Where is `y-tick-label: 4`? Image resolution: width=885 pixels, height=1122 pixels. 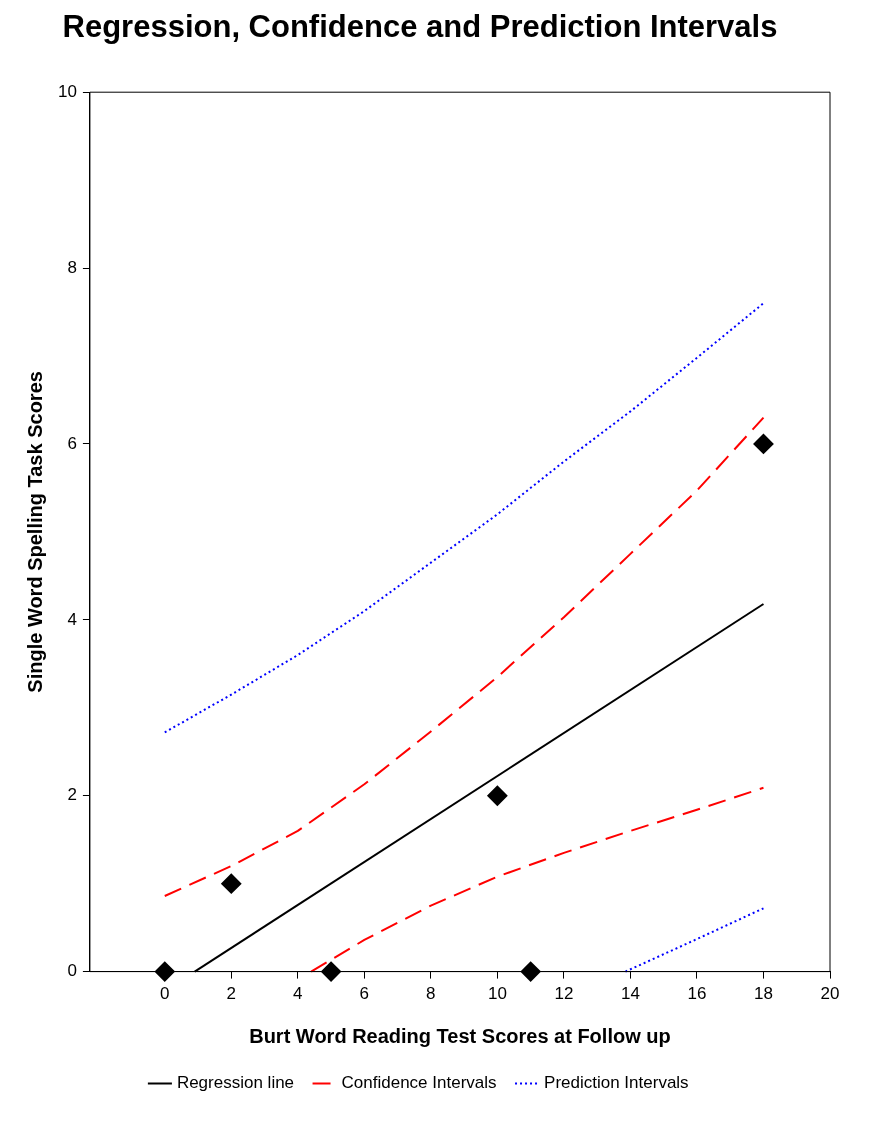 y-tick-label: 4 is located at coordinates (72, 619).